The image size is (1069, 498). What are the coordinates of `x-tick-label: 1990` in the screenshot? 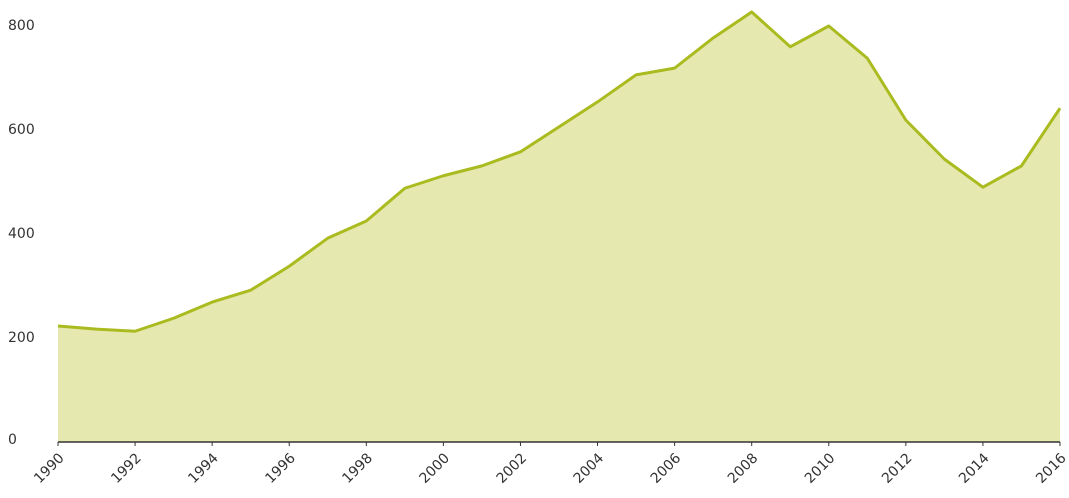 It's located at (49, 468).